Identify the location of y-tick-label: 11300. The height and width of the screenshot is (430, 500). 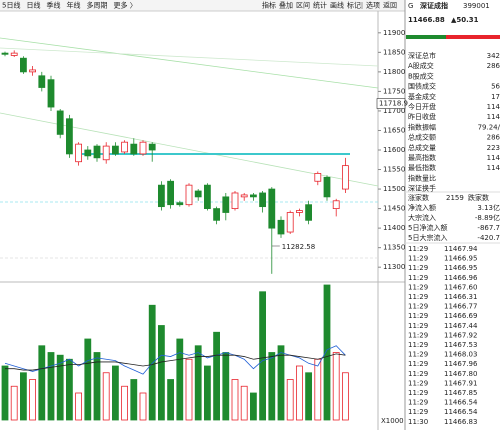
(394, 267).